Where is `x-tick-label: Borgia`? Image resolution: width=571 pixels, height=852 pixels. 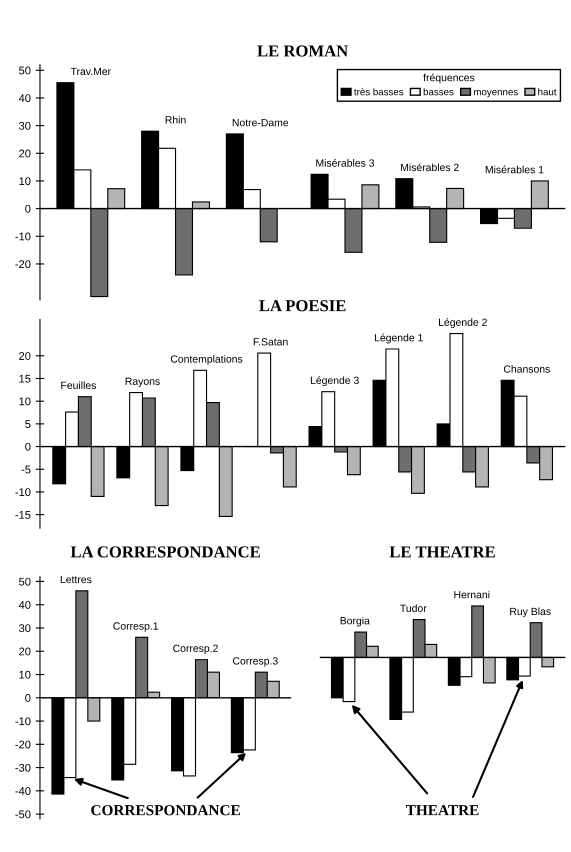 x-tick-label: Borgia is located at coordinates (355, 621).